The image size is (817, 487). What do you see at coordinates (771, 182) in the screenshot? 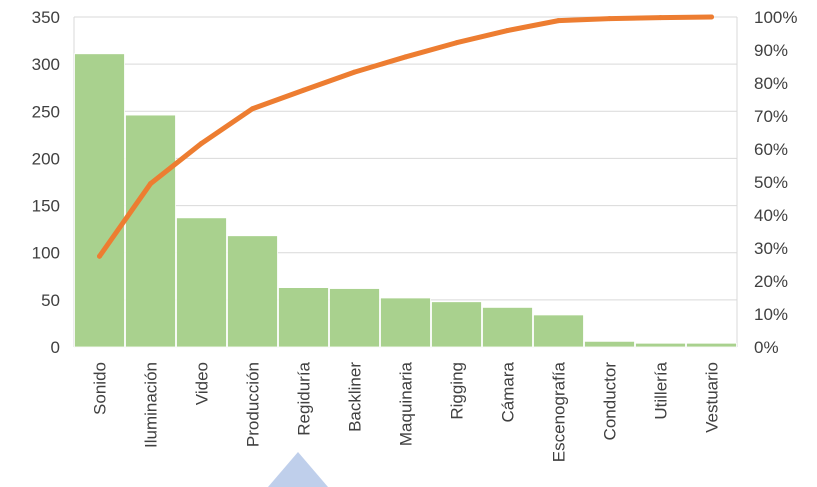
I see `right-tick-label: 50%` at bounding box center [771, 182].